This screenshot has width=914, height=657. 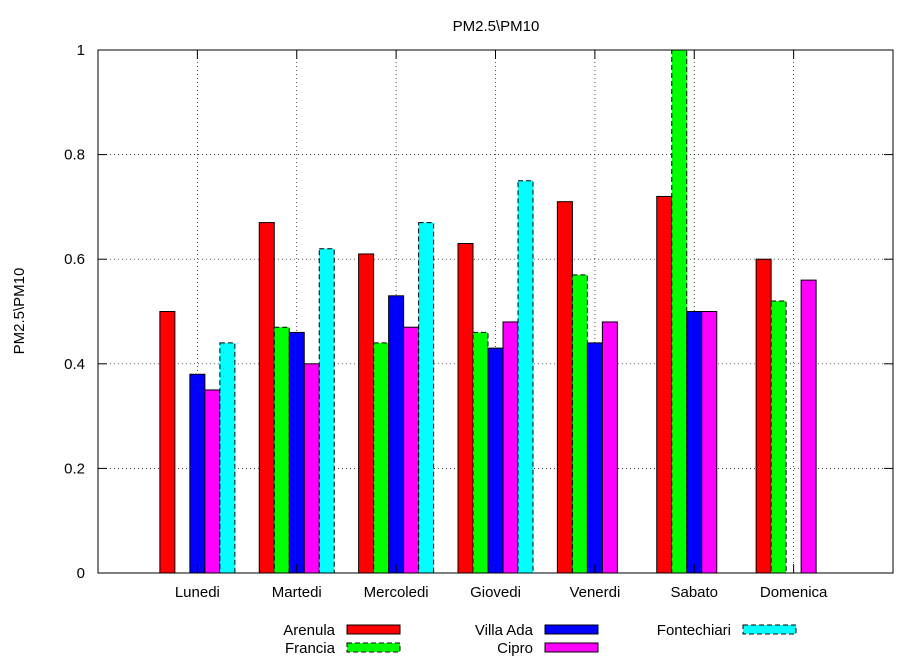 What do you see at coordinates (495, 592) in the screenshot?
I see `x-tick-label: Giovedi` at bounding box center [495, 592].